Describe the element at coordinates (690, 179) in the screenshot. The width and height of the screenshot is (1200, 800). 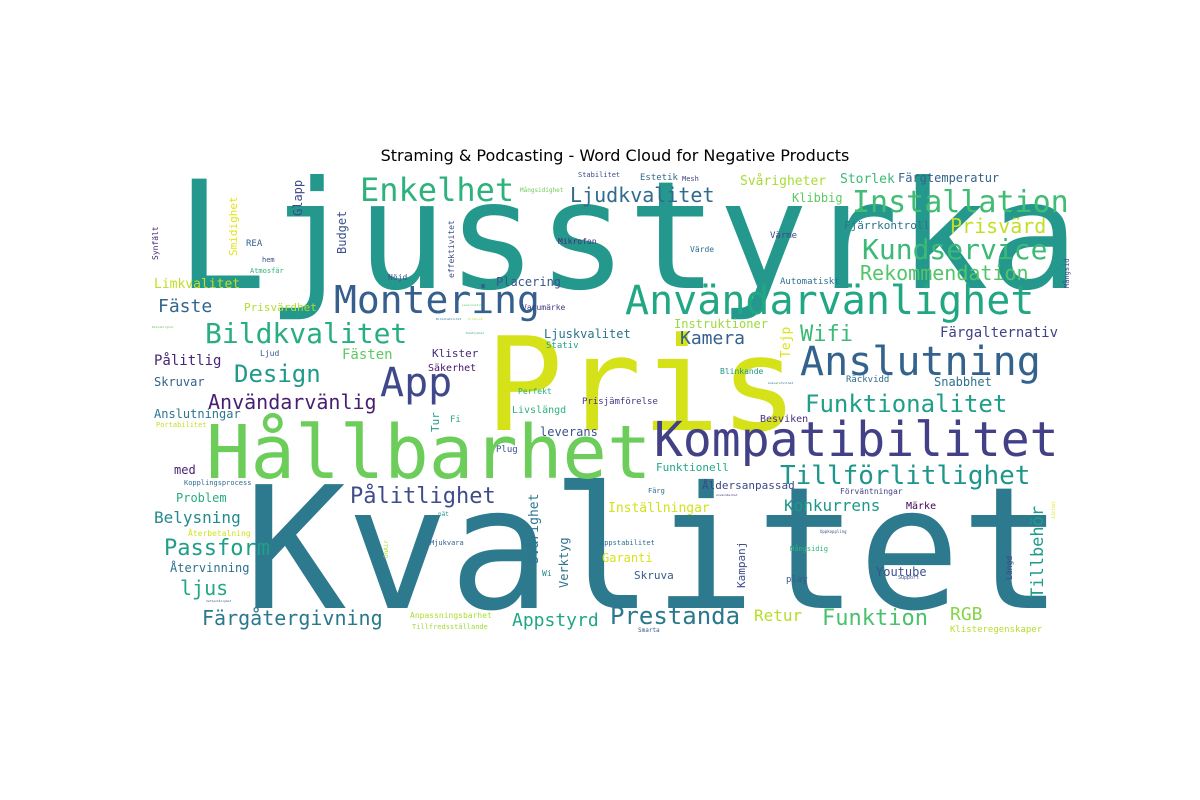
I see `word-mesh: Mesh` at that location.